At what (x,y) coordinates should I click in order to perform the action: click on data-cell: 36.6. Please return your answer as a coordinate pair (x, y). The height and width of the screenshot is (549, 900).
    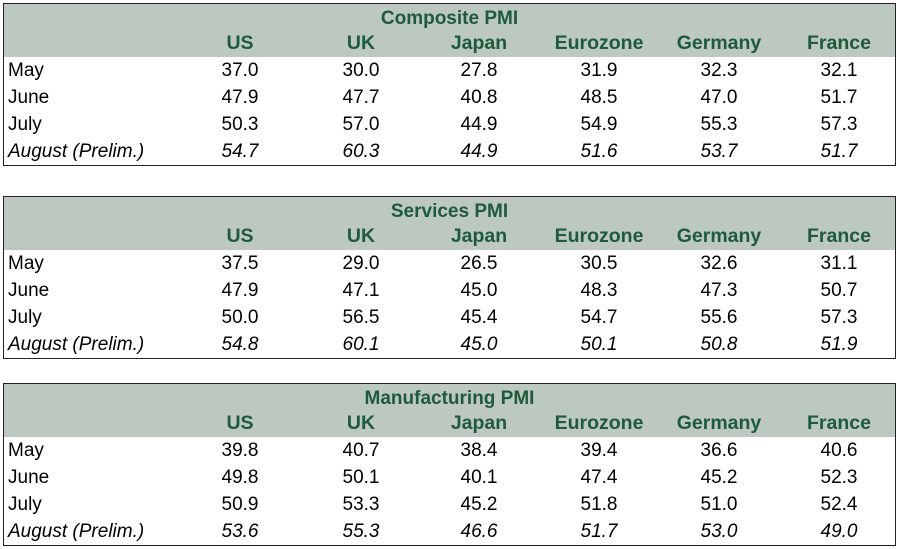
    Looking at the image, I should click on (719, 450).